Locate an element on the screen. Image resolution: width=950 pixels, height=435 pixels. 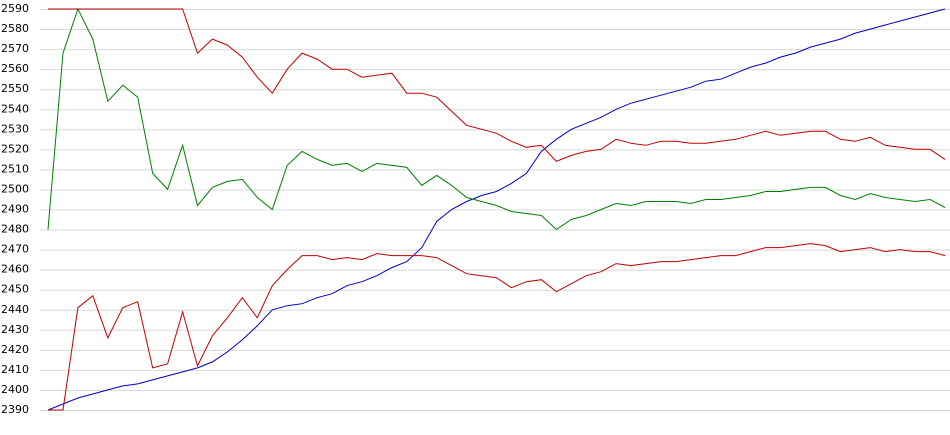
y-tick-label: 2470 is located at coordinates (15, 249).